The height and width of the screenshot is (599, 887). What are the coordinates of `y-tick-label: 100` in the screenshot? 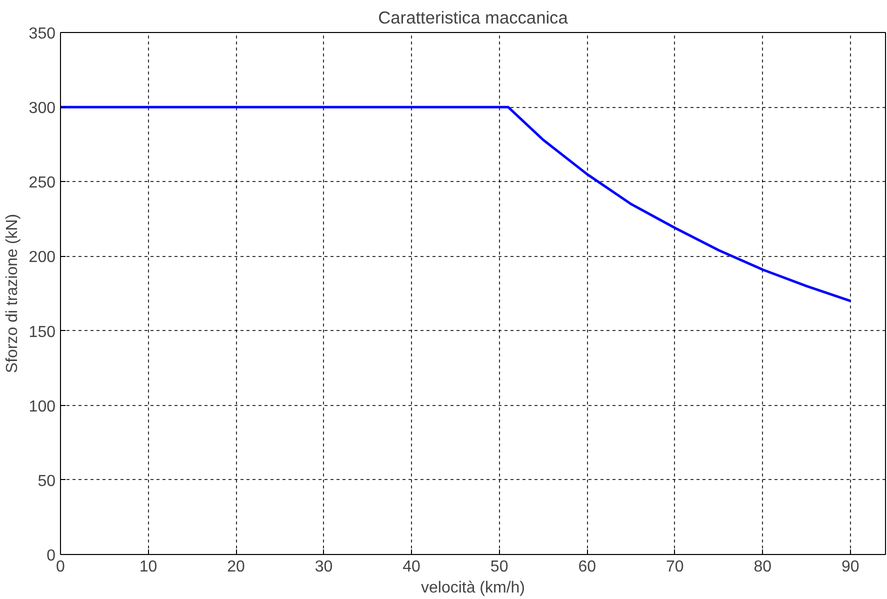 It's located at (42, 407).